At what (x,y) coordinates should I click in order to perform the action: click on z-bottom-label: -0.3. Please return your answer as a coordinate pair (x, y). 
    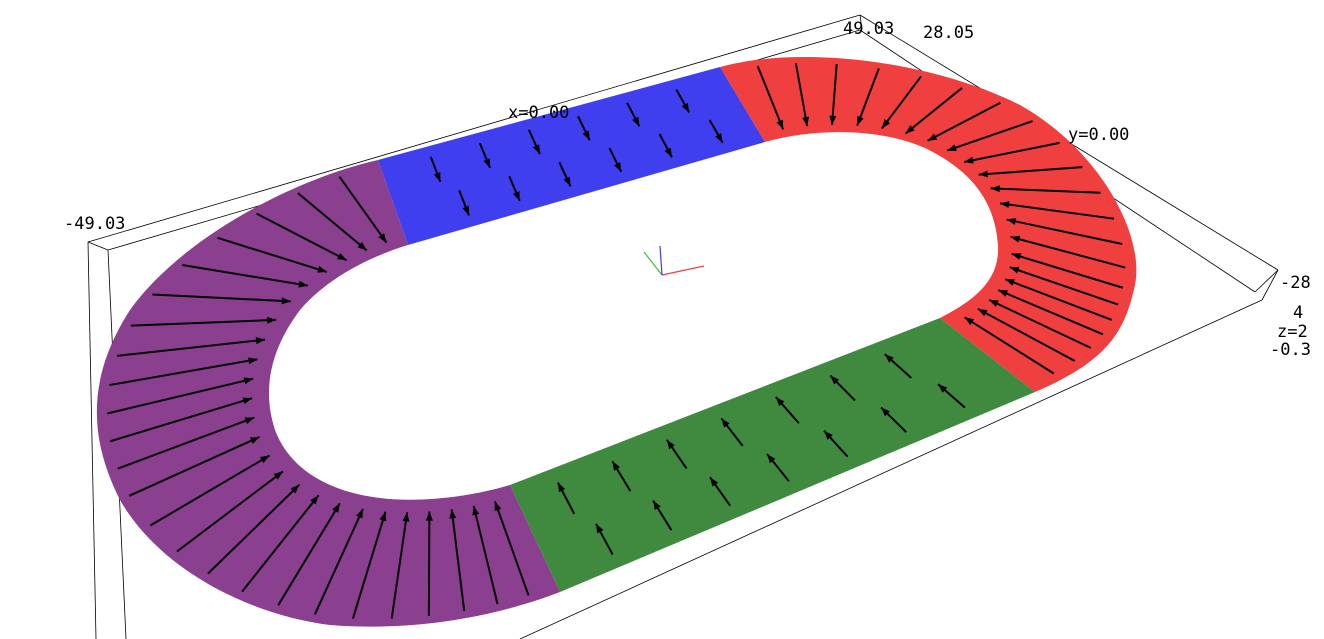
    Looking at the image, I should click on (1290, 350).